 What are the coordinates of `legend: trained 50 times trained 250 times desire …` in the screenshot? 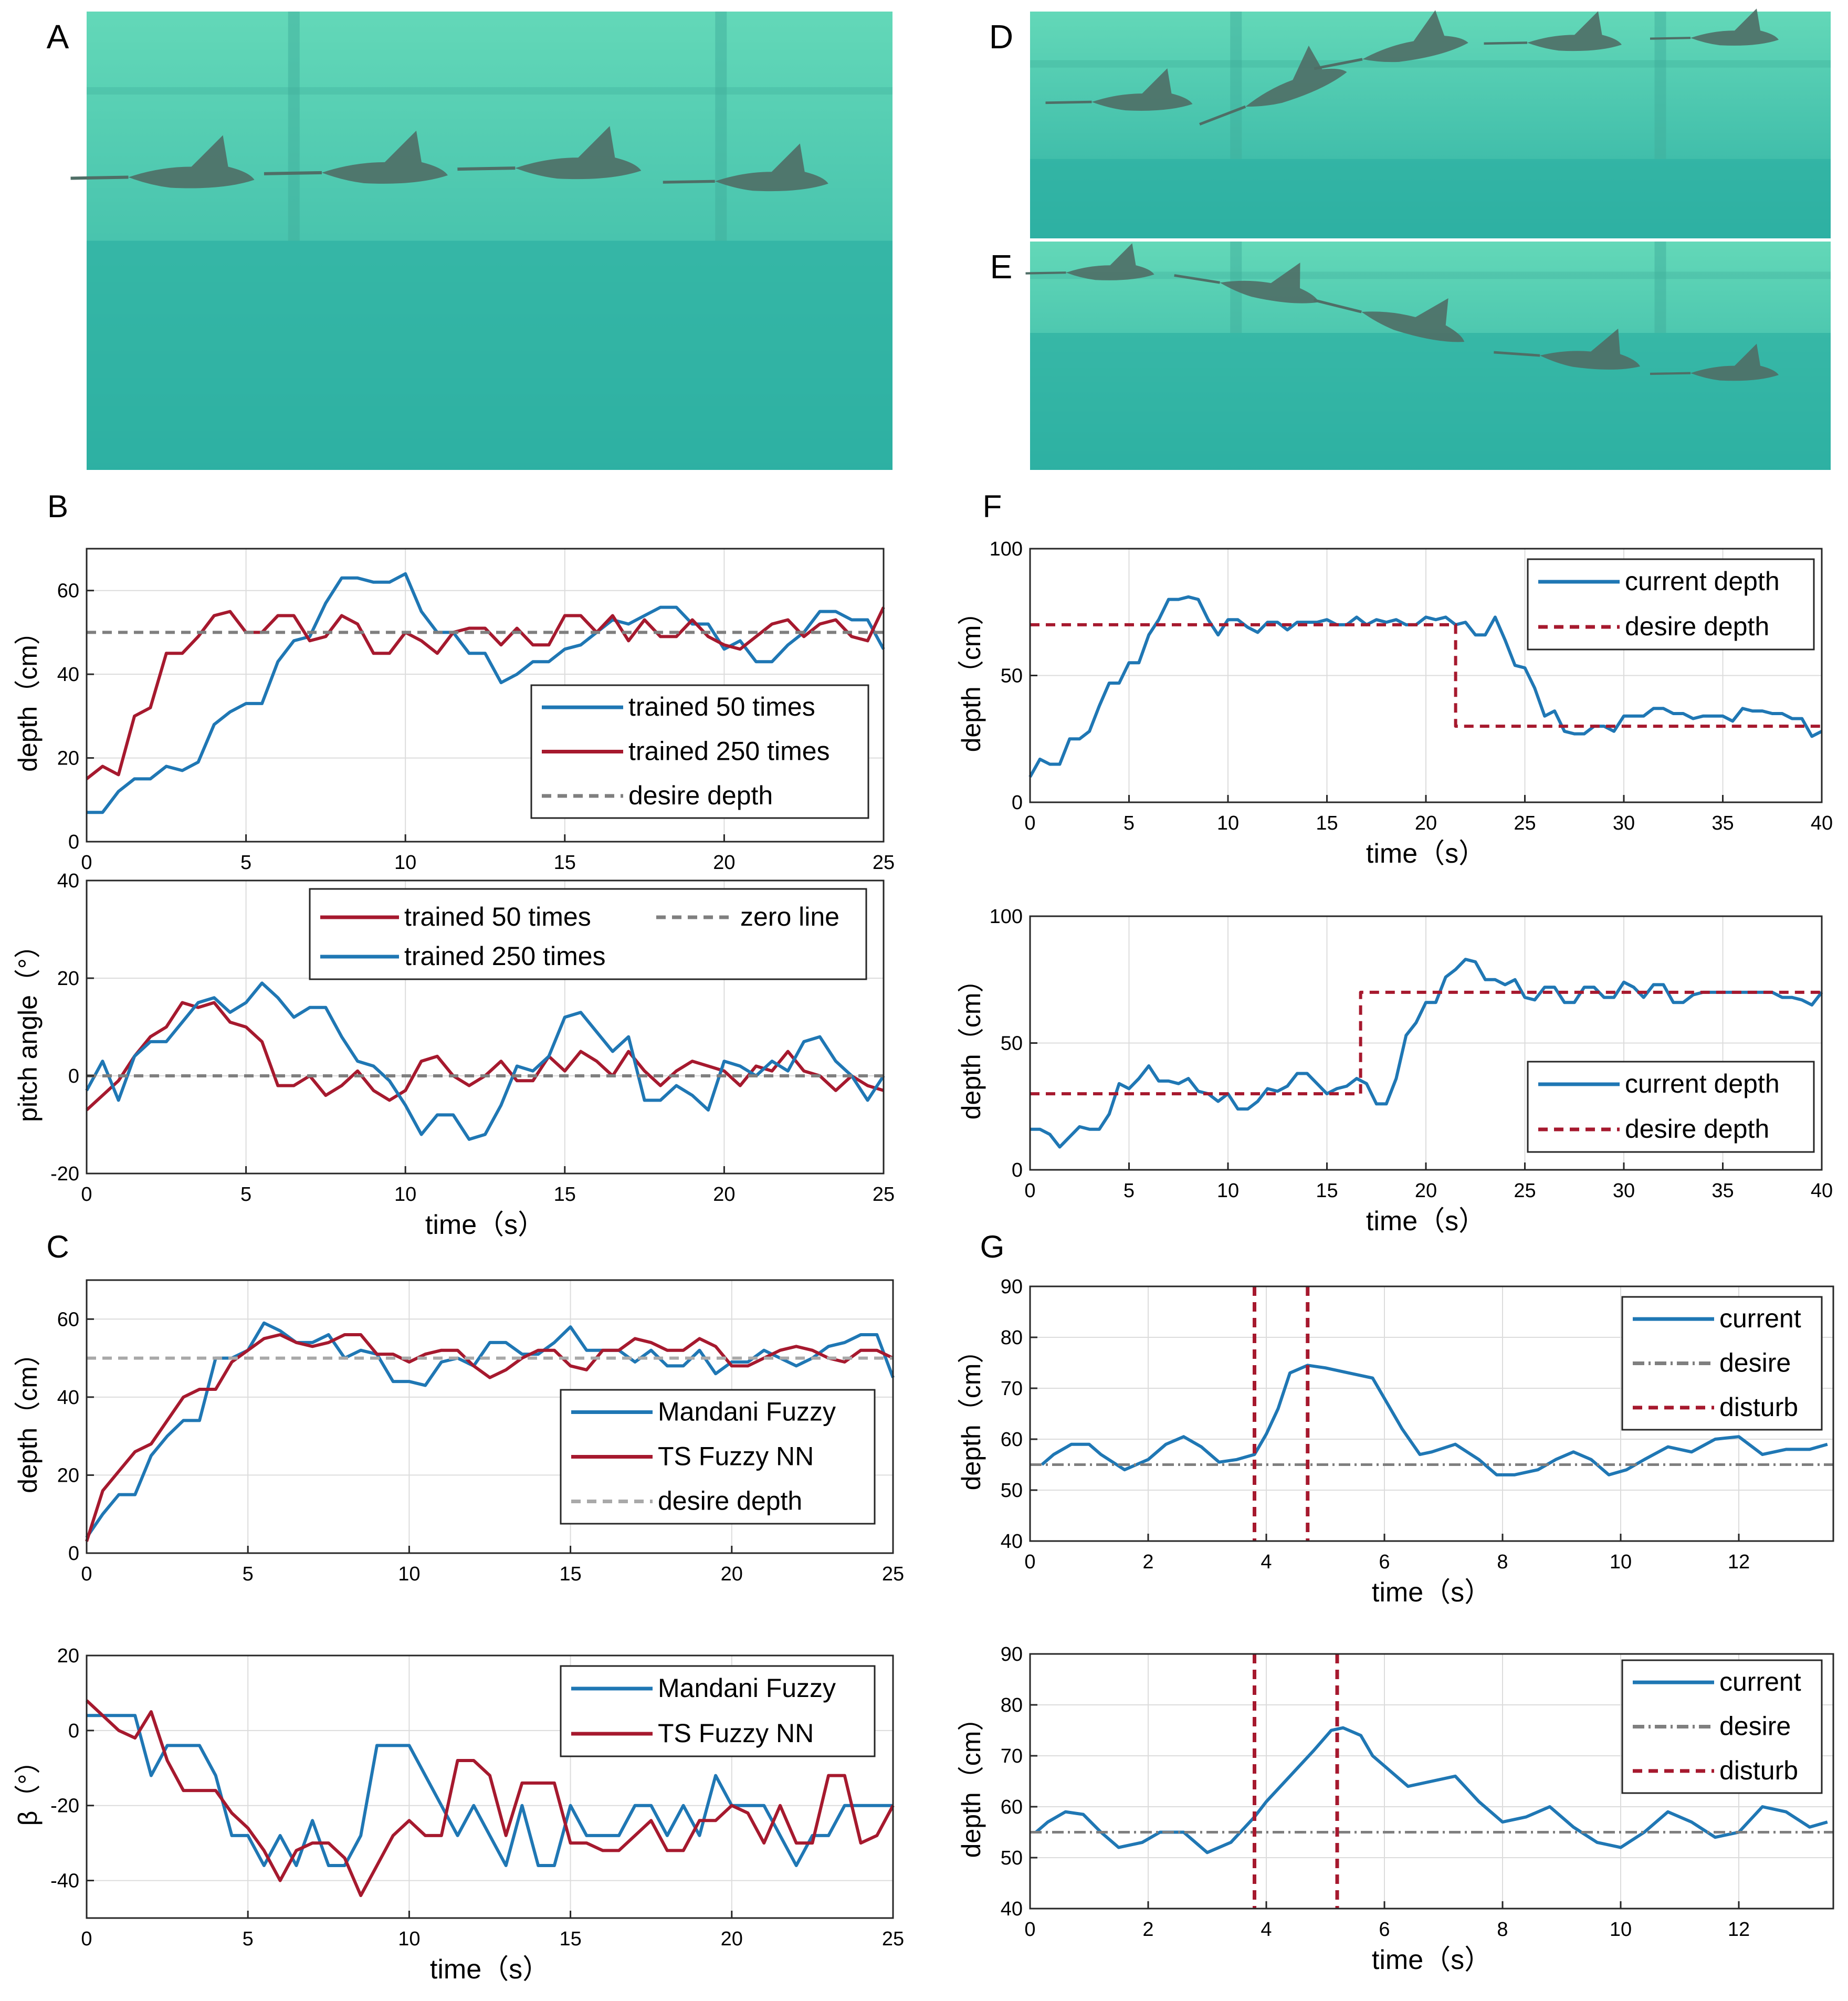 It's located at (699, 751).